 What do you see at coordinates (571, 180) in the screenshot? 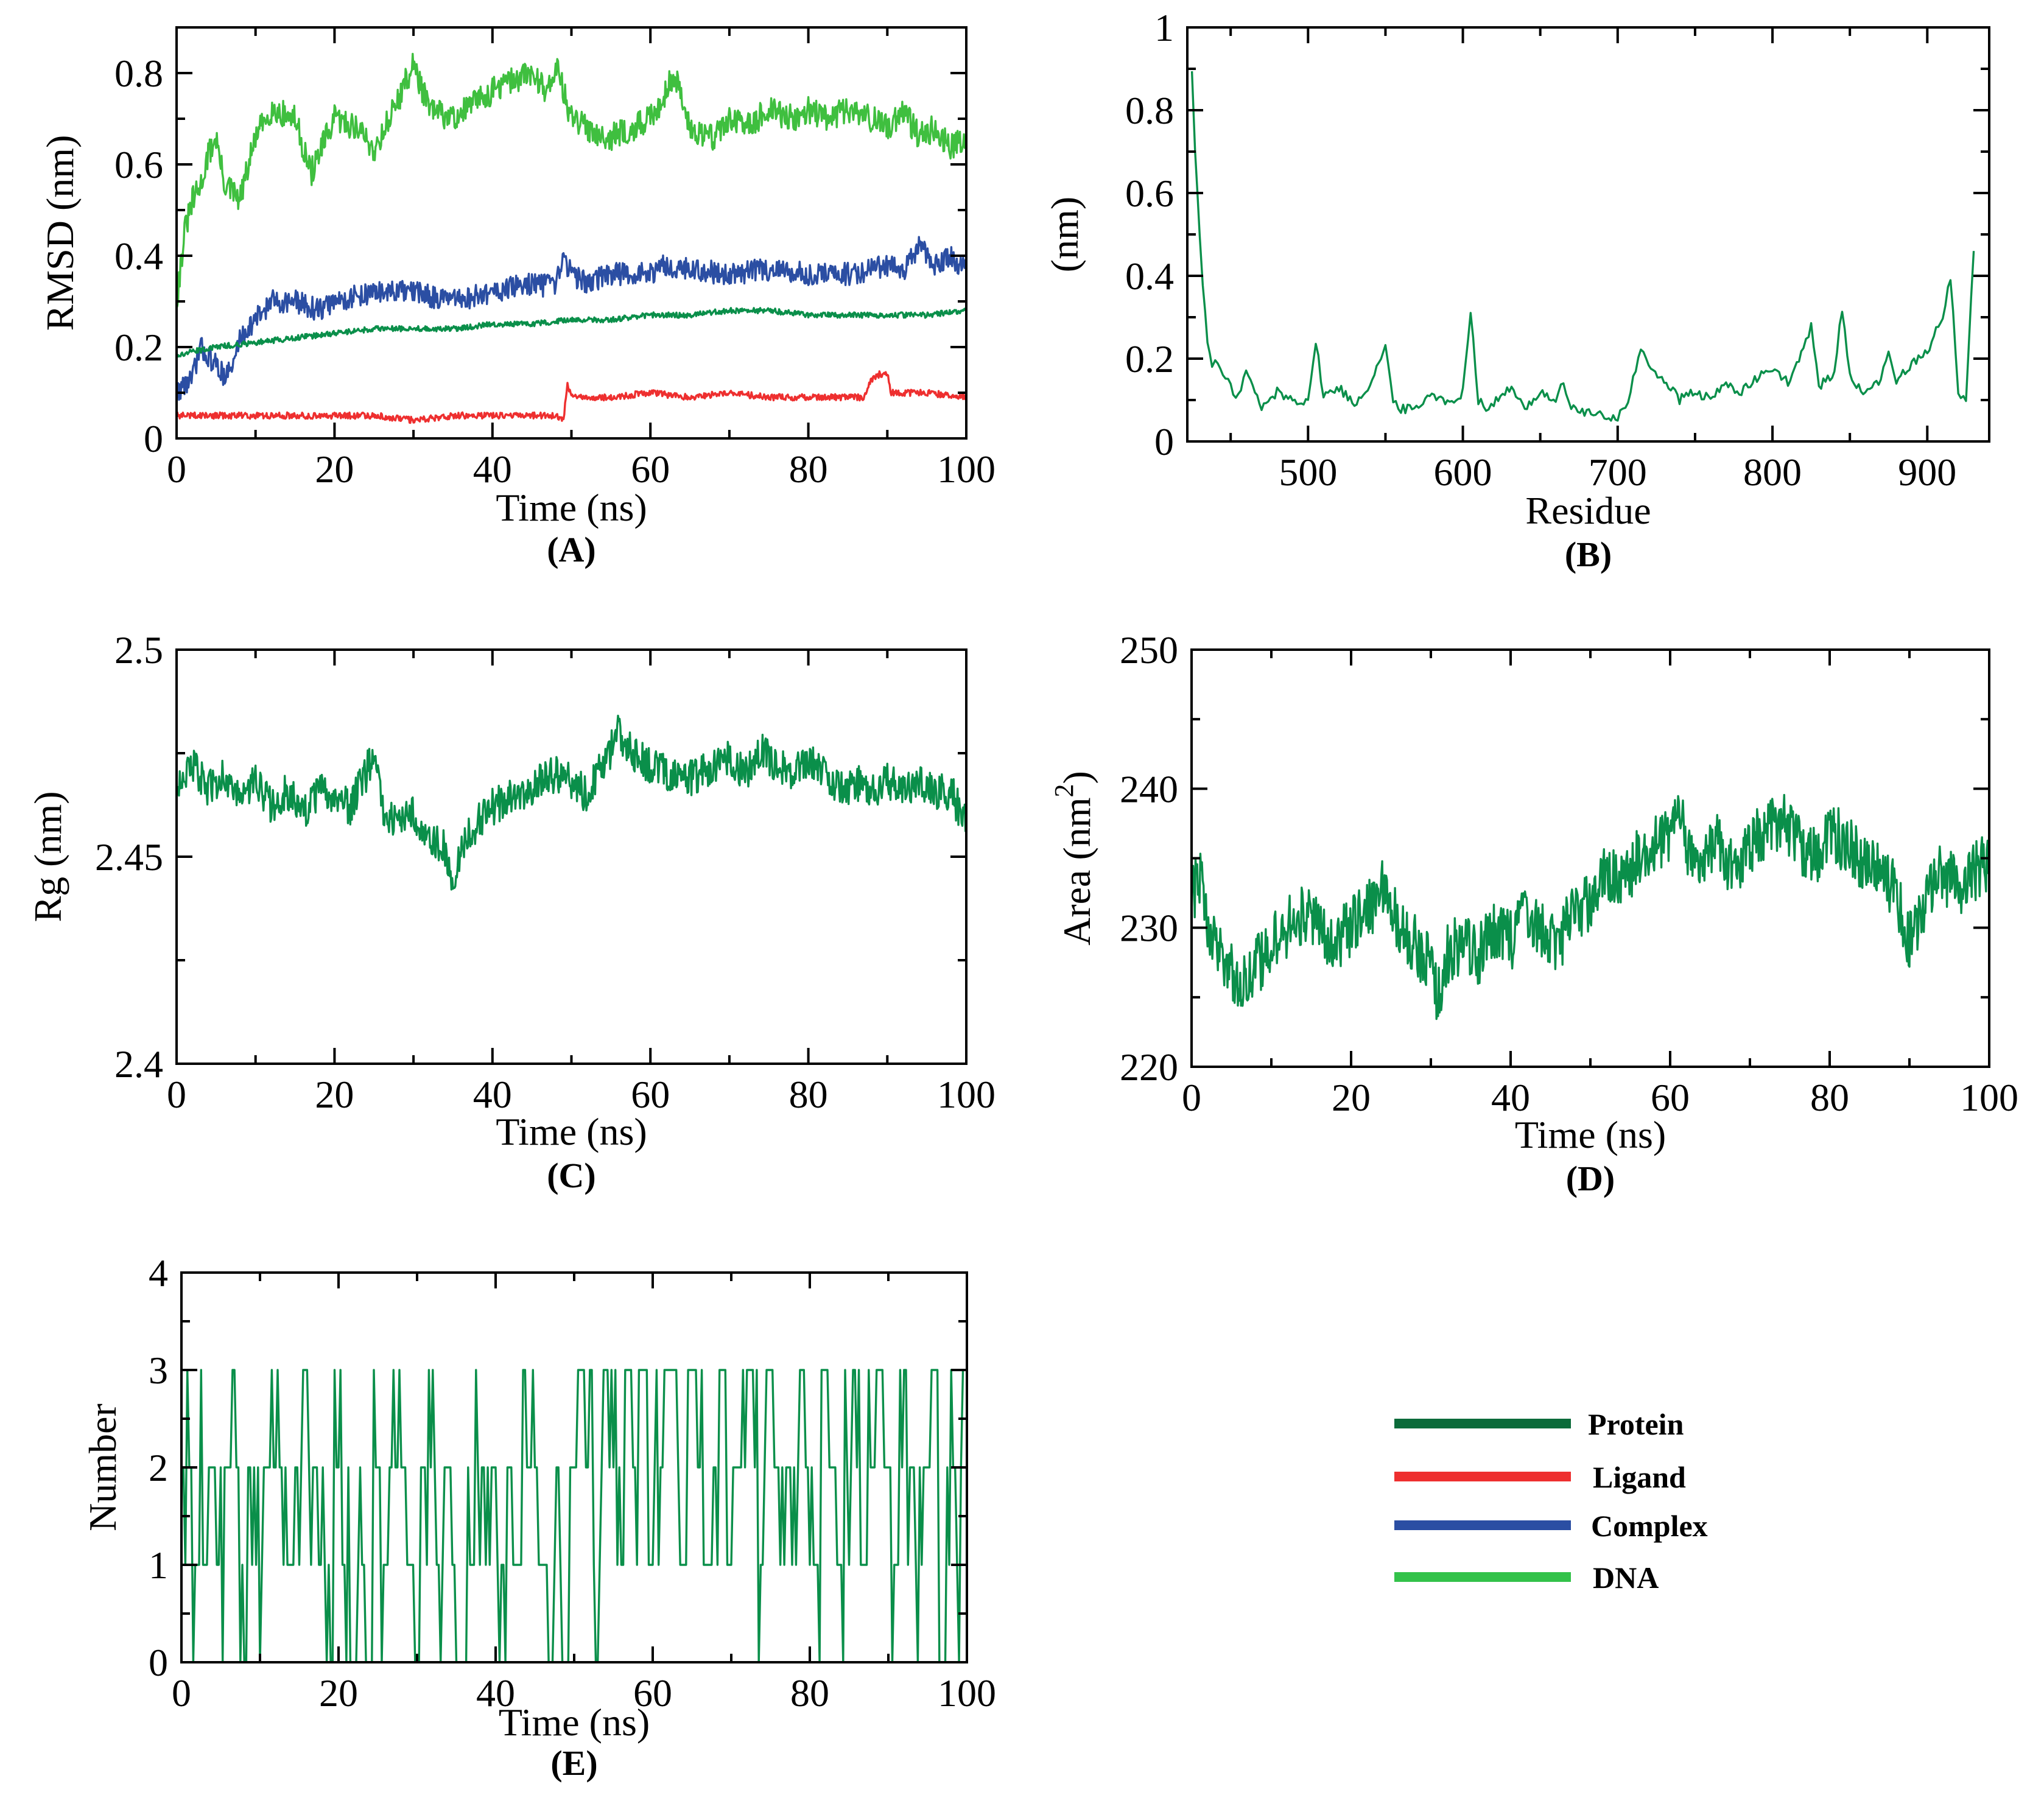
I see `series-dna-a` at bounding box center [571, 180].